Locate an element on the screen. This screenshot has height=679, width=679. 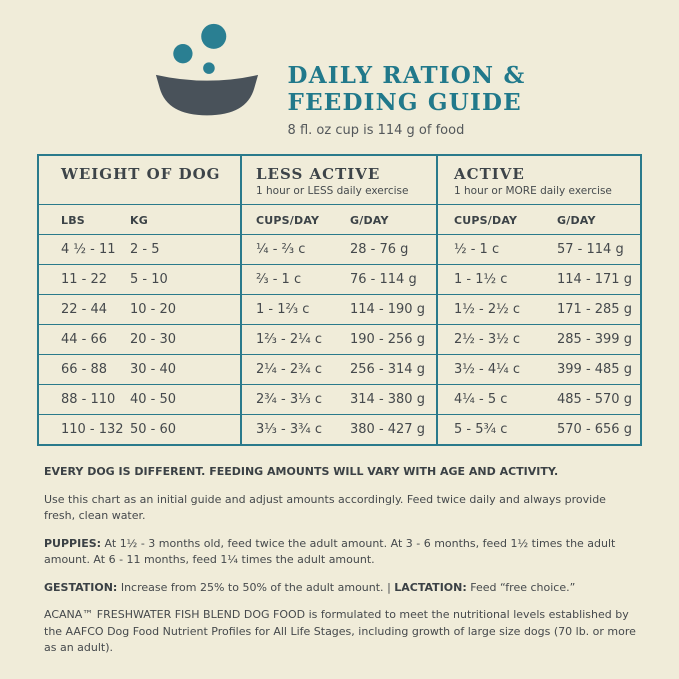
group-active: ACTIVE 1 hour or MORE daily exercise is located at coordinates (538, 180).